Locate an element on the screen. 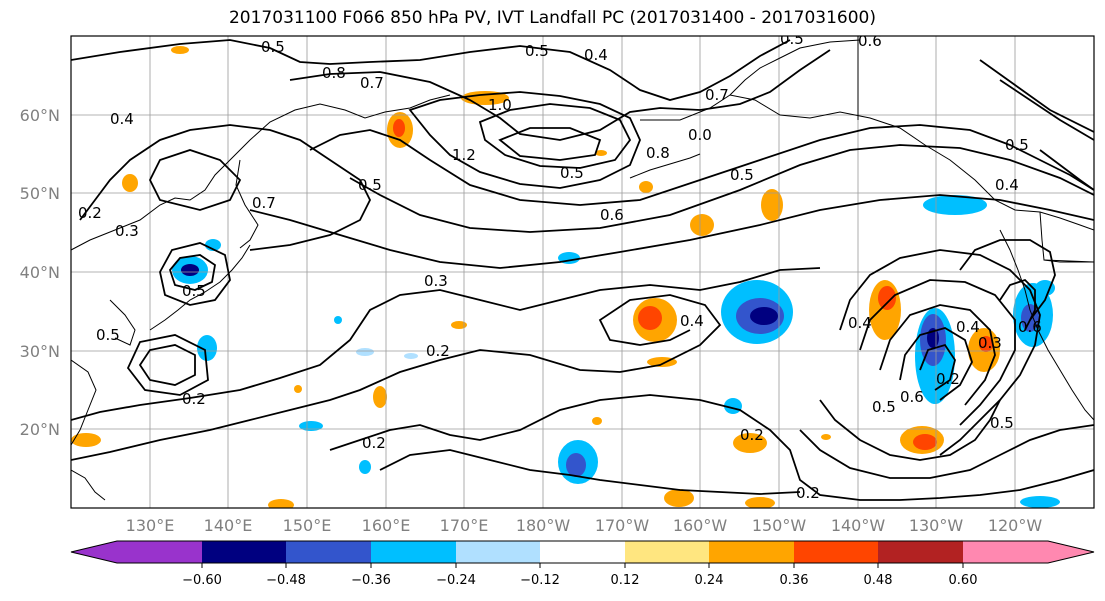 Image resolution: width=1105 pixels, height=601 pixels. lon-label: 170°E is located at coordinates (464, 525).